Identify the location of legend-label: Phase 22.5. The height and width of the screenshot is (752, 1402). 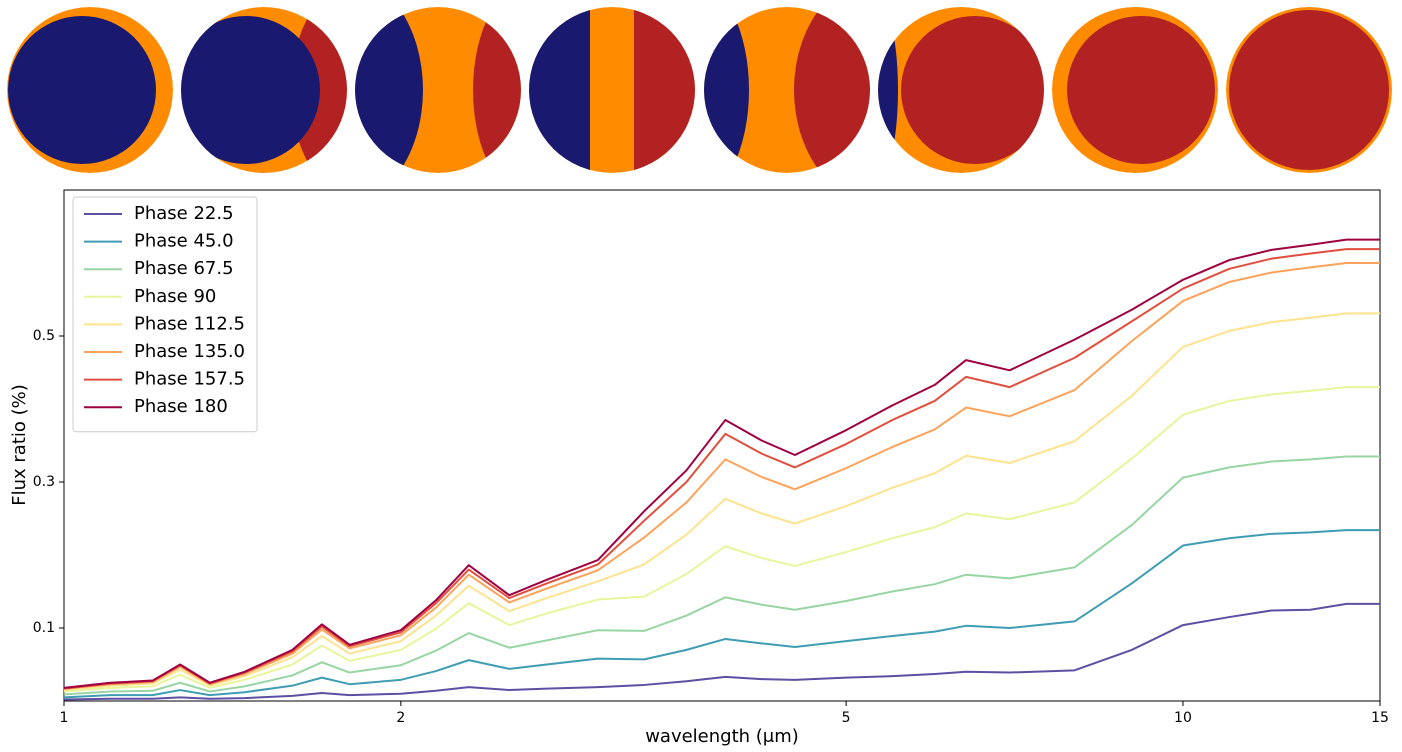
(184, 213).